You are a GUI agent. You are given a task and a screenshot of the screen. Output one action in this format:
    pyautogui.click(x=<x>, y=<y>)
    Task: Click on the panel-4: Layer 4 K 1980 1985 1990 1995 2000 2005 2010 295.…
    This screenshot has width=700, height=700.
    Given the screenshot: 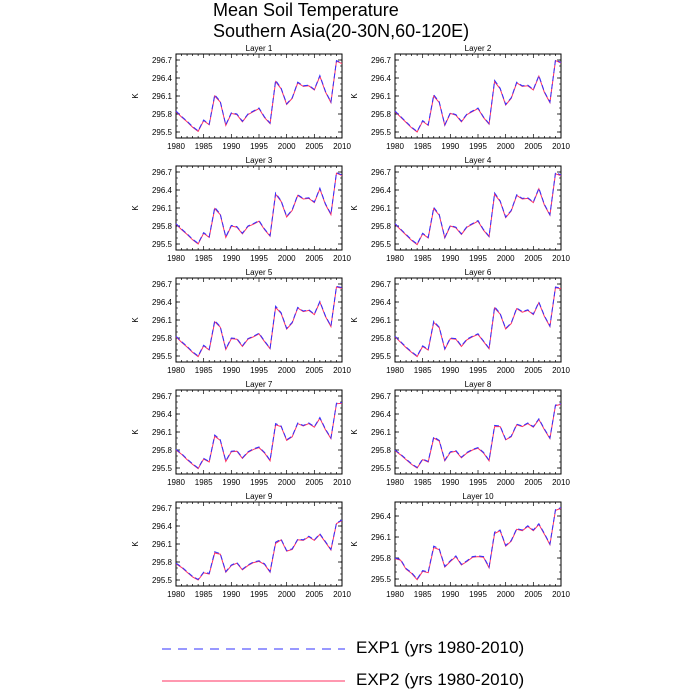 What is the action you would take?
    pyautogui.click(x=460, y=209)
    